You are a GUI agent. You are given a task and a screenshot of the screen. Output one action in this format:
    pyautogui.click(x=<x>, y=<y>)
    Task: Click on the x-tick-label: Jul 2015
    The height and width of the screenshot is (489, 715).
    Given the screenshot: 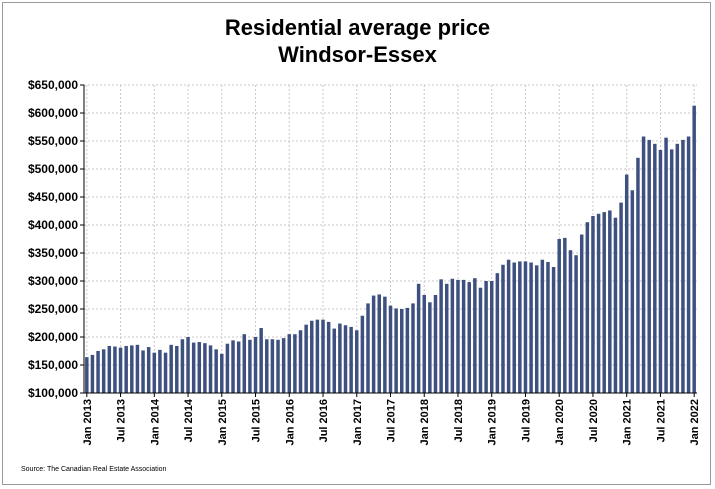 What is the action you would take?
    pyautogui.click(x=257, y=420)
    